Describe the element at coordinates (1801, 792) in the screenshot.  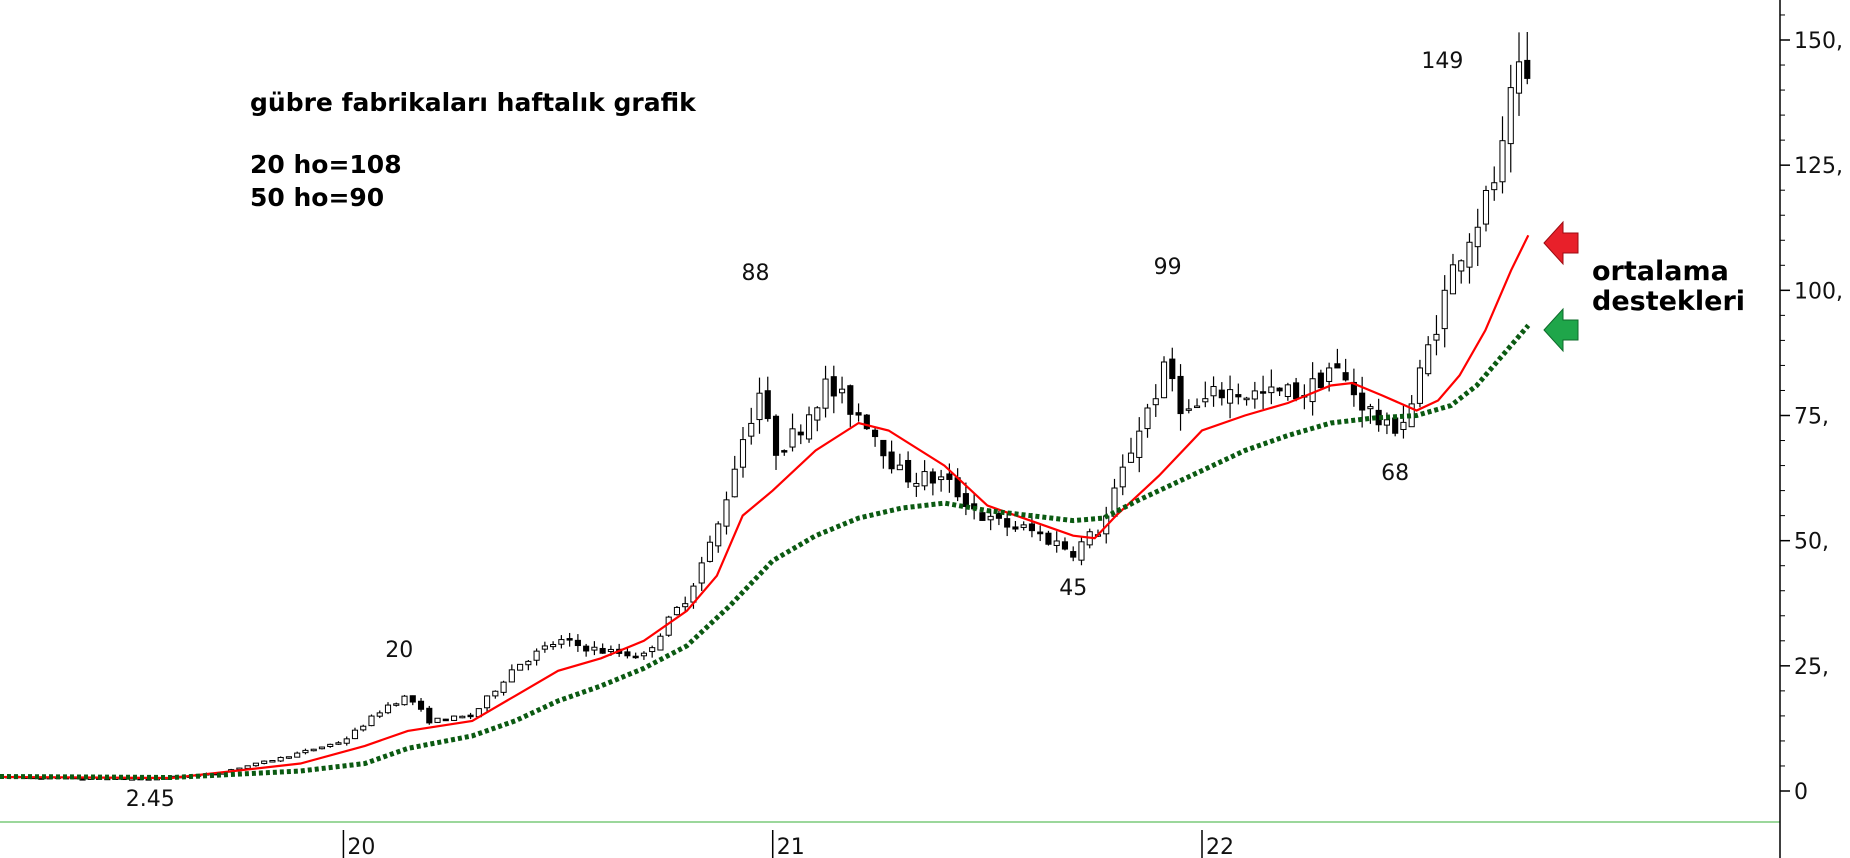
I see `y-tick-label: 0` at that location.